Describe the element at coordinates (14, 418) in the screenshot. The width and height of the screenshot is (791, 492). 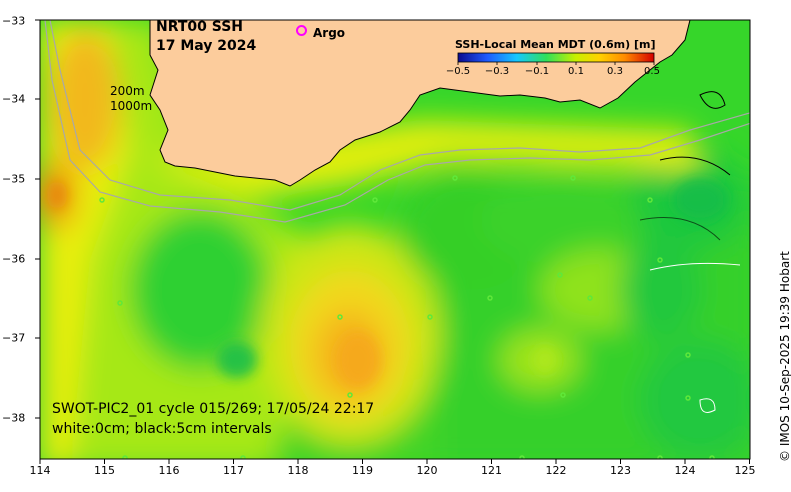
I see `y-tick-label: −38` at that location.